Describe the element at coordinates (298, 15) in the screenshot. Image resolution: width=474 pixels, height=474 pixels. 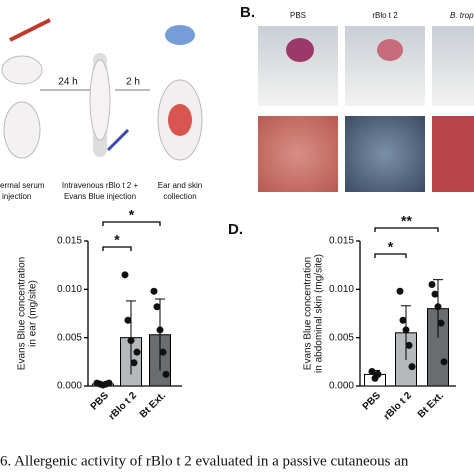
I see `column-label: PBS` at that location.